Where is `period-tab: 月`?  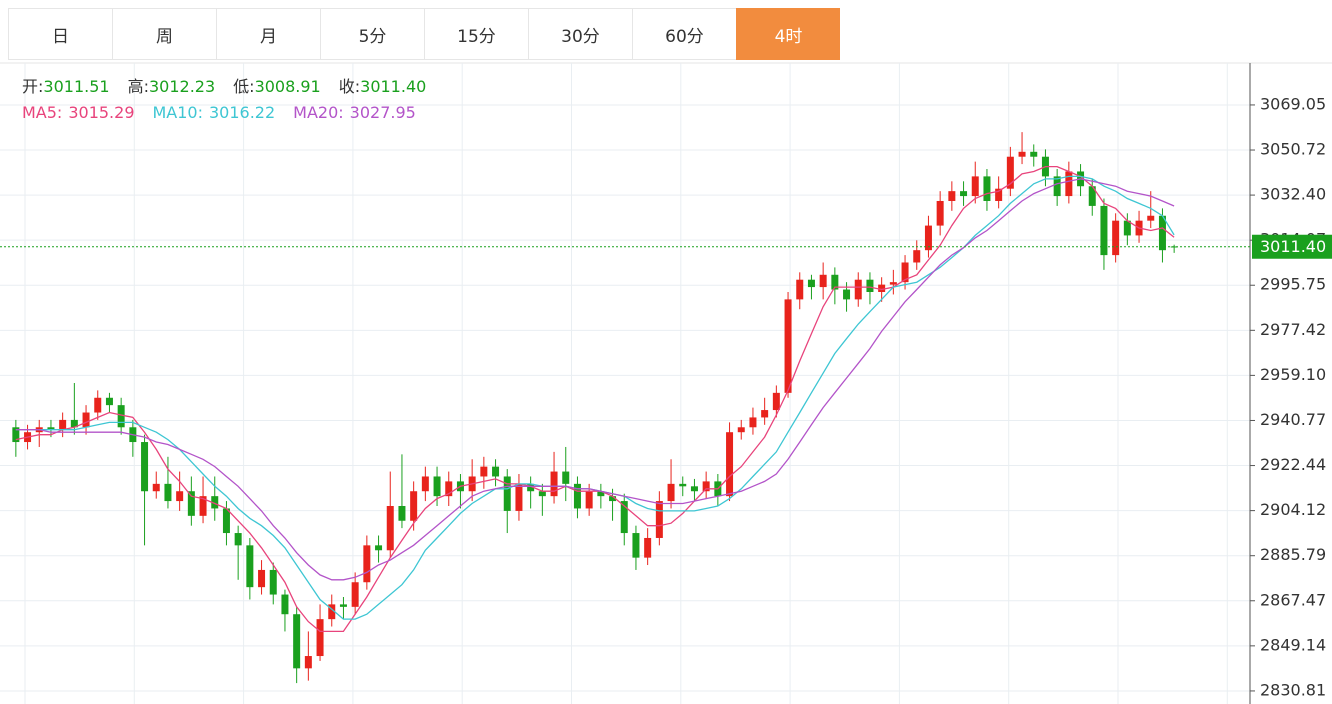
period-tab: 月 is located at coordinates (268, 34).